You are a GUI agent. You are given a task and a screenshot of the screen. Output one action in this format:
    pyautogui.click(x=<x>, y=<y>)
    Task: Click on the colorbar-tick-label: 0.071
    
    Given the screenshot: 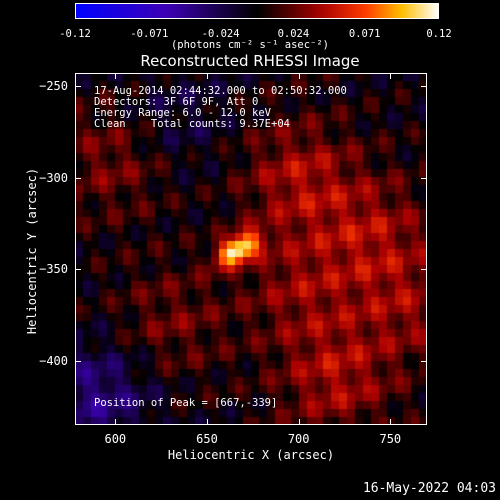 What is the action you would take?
    pyautogui.click(x=364, y=34)
    